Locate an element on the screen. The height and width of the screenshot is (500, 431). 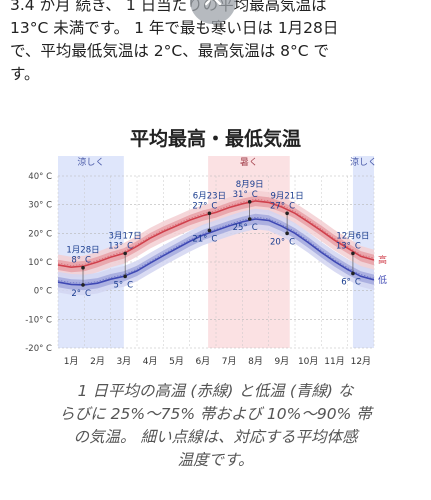
y-tick-label: 0° C is located at coordinates (43, 292).